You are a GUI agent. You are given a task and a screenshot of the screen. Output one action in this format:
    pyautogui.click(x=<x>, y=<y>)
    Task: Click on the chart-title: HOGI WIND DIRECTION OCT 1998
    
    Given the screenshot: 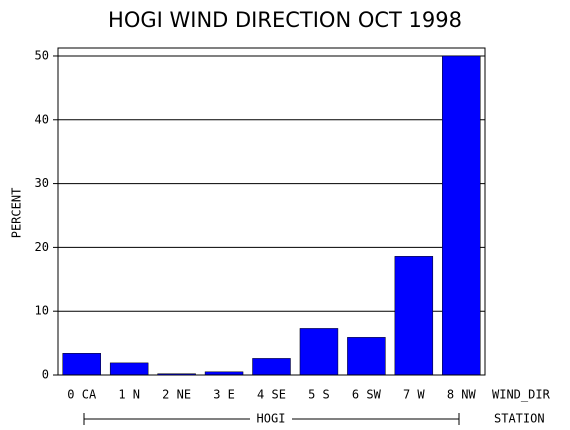 What is the action you would take?
    pyautogui.click(x=285, y=20)
    